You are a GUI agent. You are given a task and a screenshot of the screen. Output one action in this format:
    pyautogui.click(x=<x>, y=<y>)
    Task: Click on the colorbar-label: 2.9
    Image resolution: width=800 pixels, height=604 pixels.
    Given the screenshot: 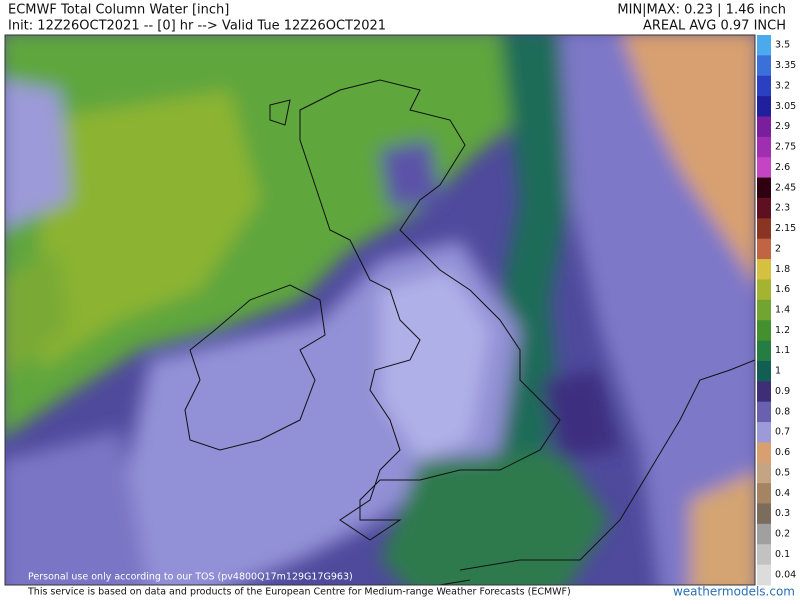 What is the action you would take?
    pyautogui.click(x=782, y=126)
    